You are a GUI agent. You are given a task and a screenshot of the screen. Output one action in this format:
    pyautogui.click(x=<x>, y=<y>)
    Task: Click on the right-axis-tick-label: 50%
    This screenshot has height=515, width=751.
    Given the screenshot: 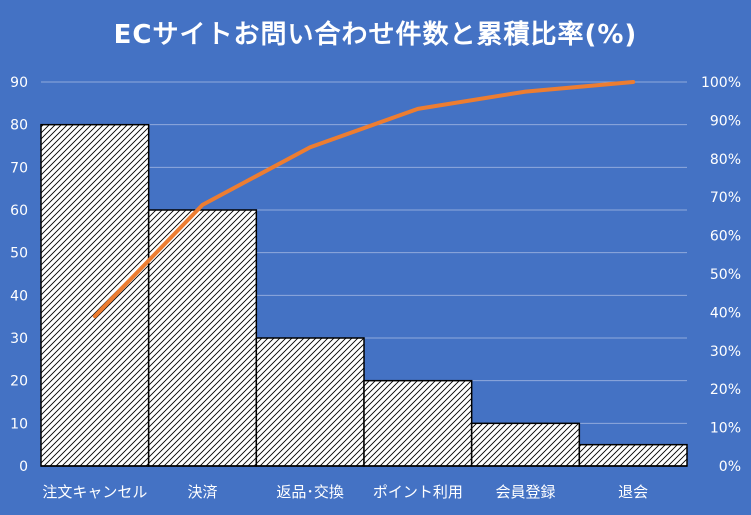 What is the action you would take?
    pyautogui.click(x=725, y=275)
    